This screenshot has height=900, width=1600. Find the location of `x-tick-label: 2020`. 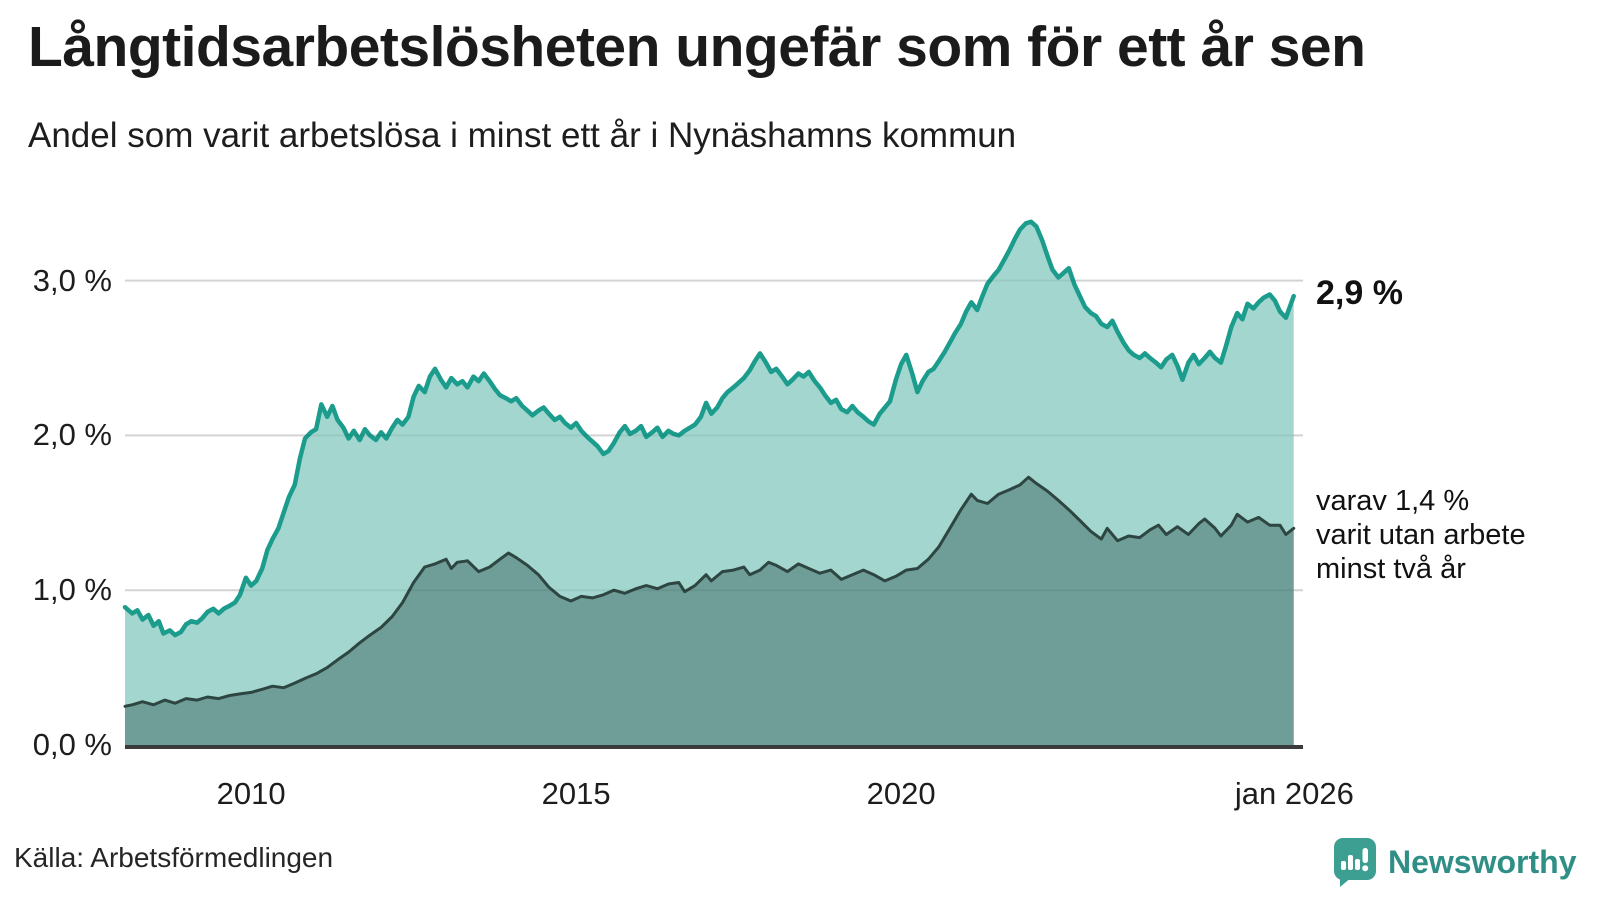

x-tick-label: 2020 is located at coordinates (901, 793).